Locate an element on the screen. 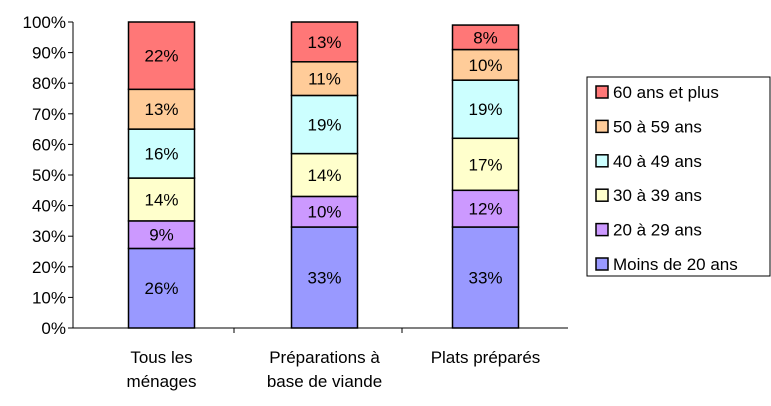  y-tick-label: 60% is located at coordinates (49, 144).